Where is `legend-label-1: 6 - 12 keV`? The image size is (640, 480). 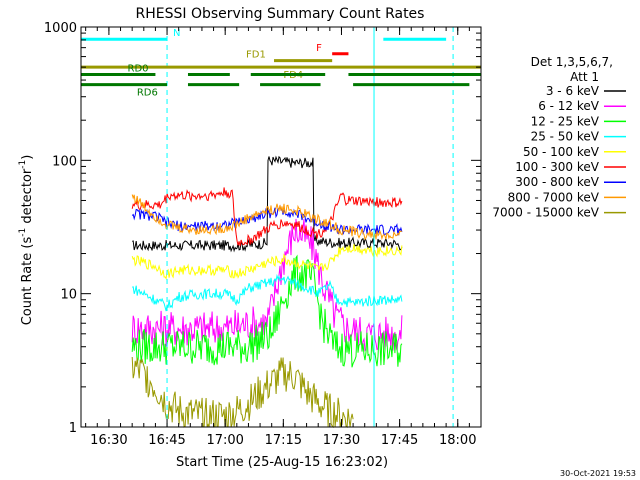 legend-label-1: 6 - 12 keV is located at coordinates (569, 106).